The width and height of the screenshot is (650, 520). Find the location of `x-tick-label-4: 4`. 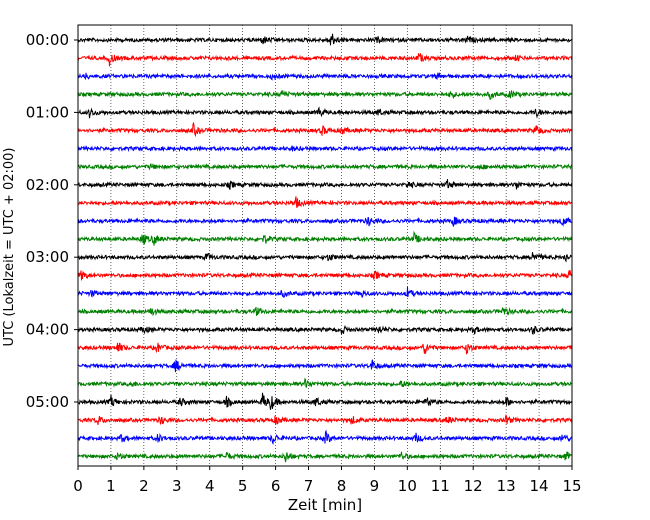

x-tick-label-4: 4 is located at coordinates (210, 486).